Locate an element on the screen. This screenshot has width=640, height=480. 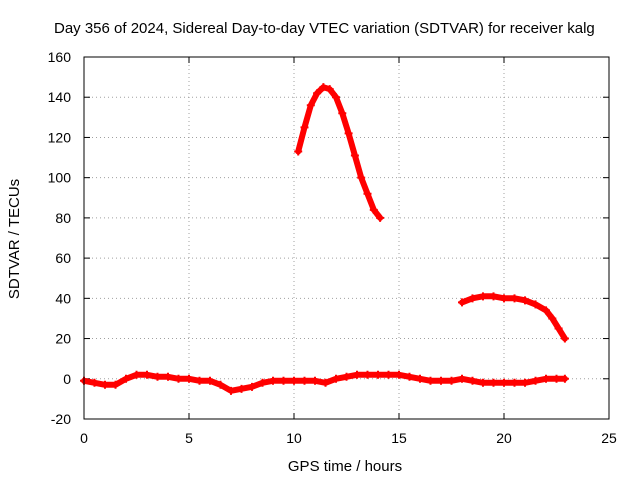
x-tick-label: 15 is located at coordinates (399, 438).